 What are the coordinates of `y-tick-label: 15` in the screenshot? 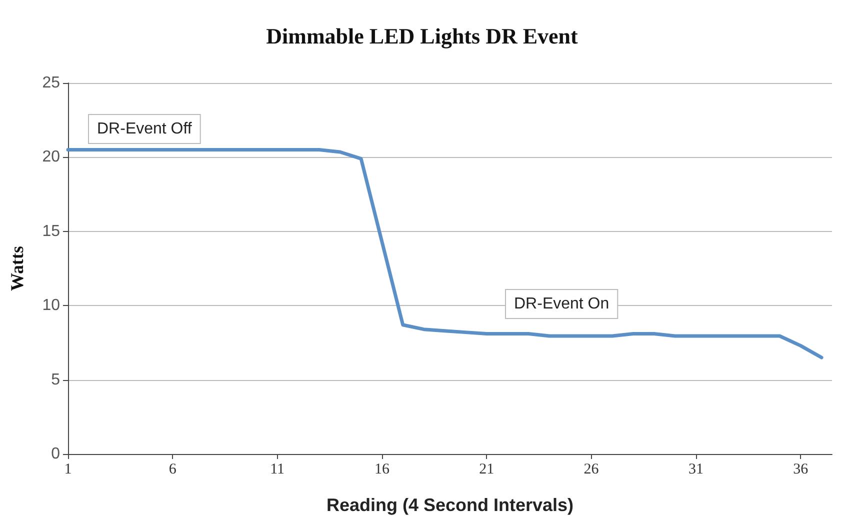 It's located at (51, 231).